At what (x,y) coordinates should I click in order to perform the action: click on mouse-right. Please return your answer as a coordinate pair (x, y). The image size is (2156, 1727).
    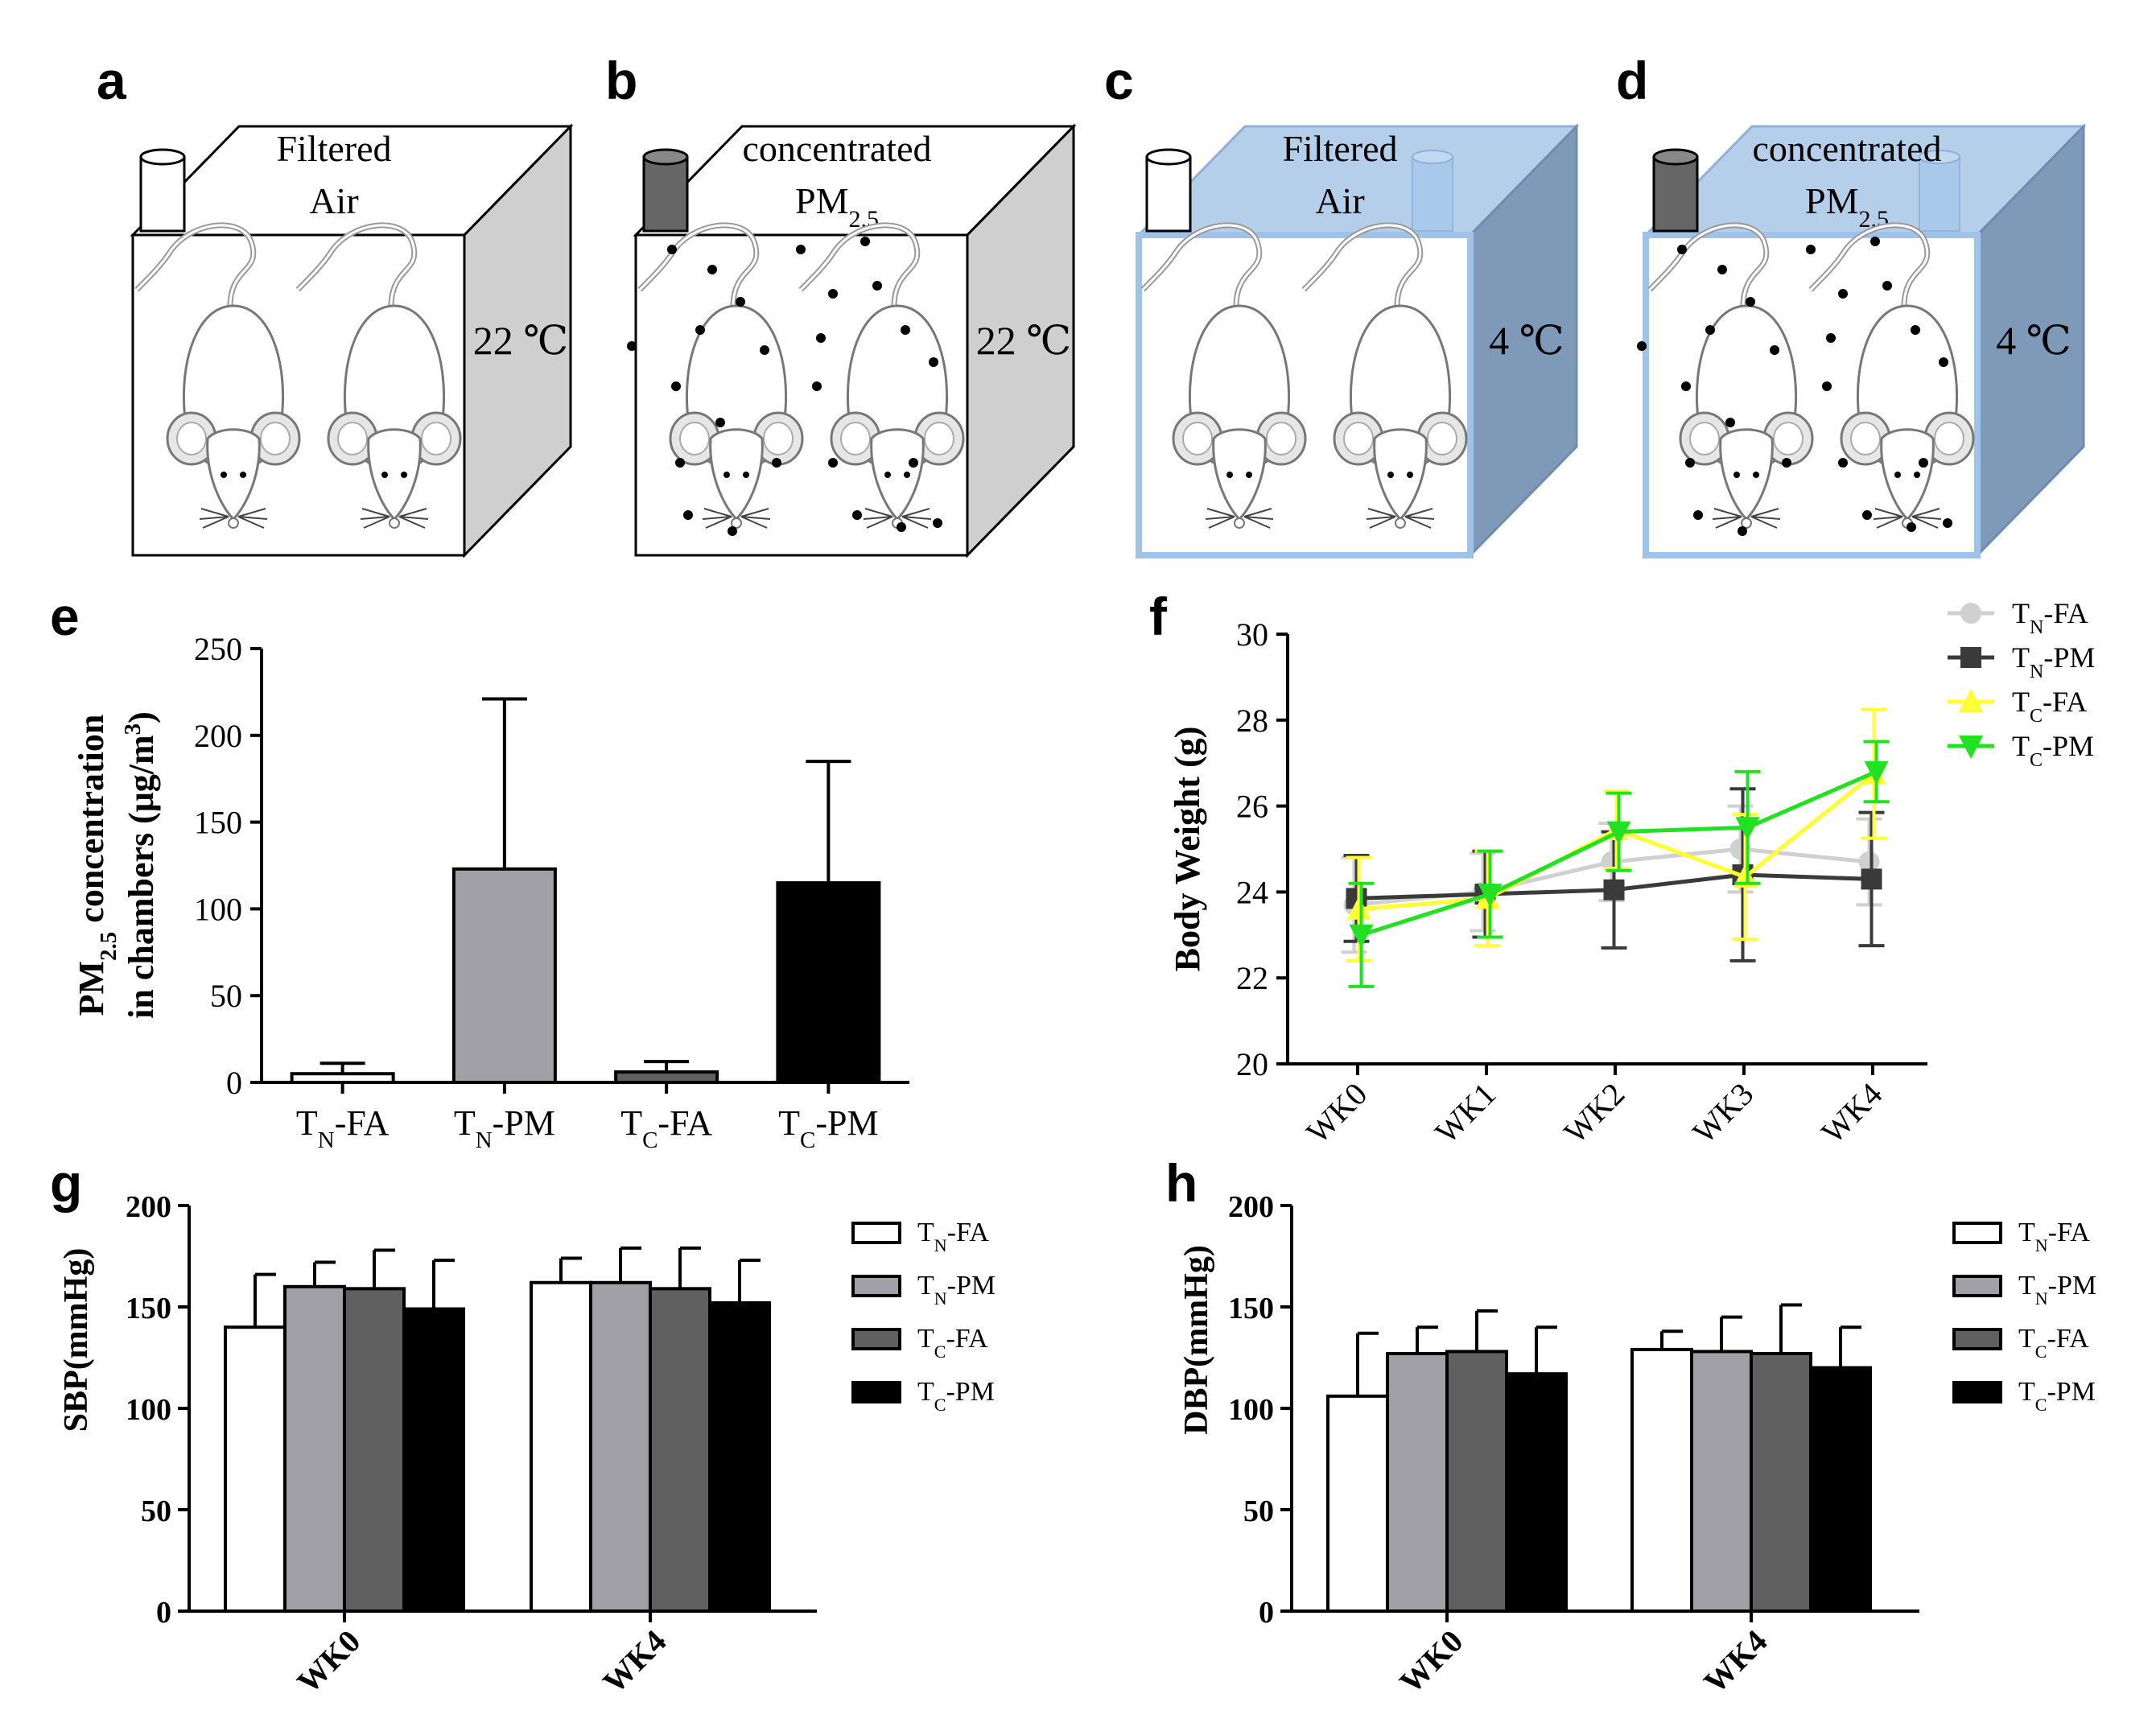
    Looking at the image, I should click on (379, 375).